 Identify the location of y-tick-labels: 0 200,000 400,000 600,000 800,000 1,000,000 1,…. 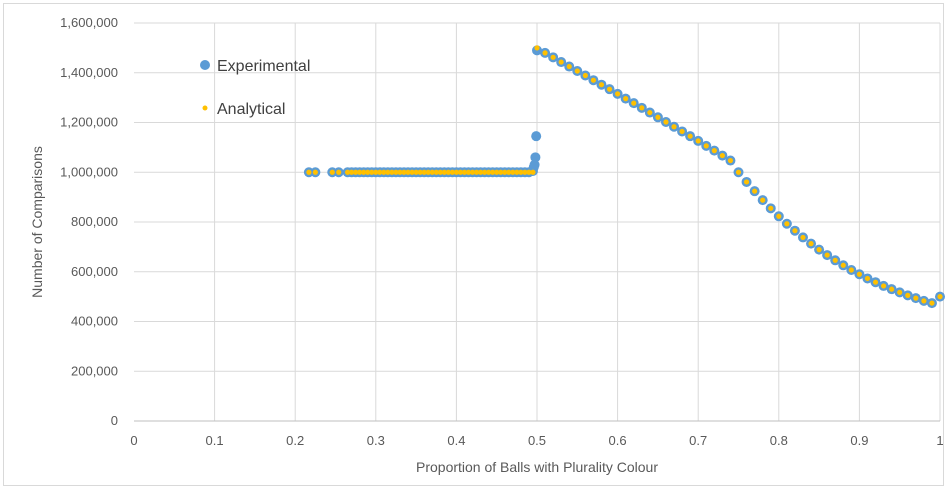
(89, 221).